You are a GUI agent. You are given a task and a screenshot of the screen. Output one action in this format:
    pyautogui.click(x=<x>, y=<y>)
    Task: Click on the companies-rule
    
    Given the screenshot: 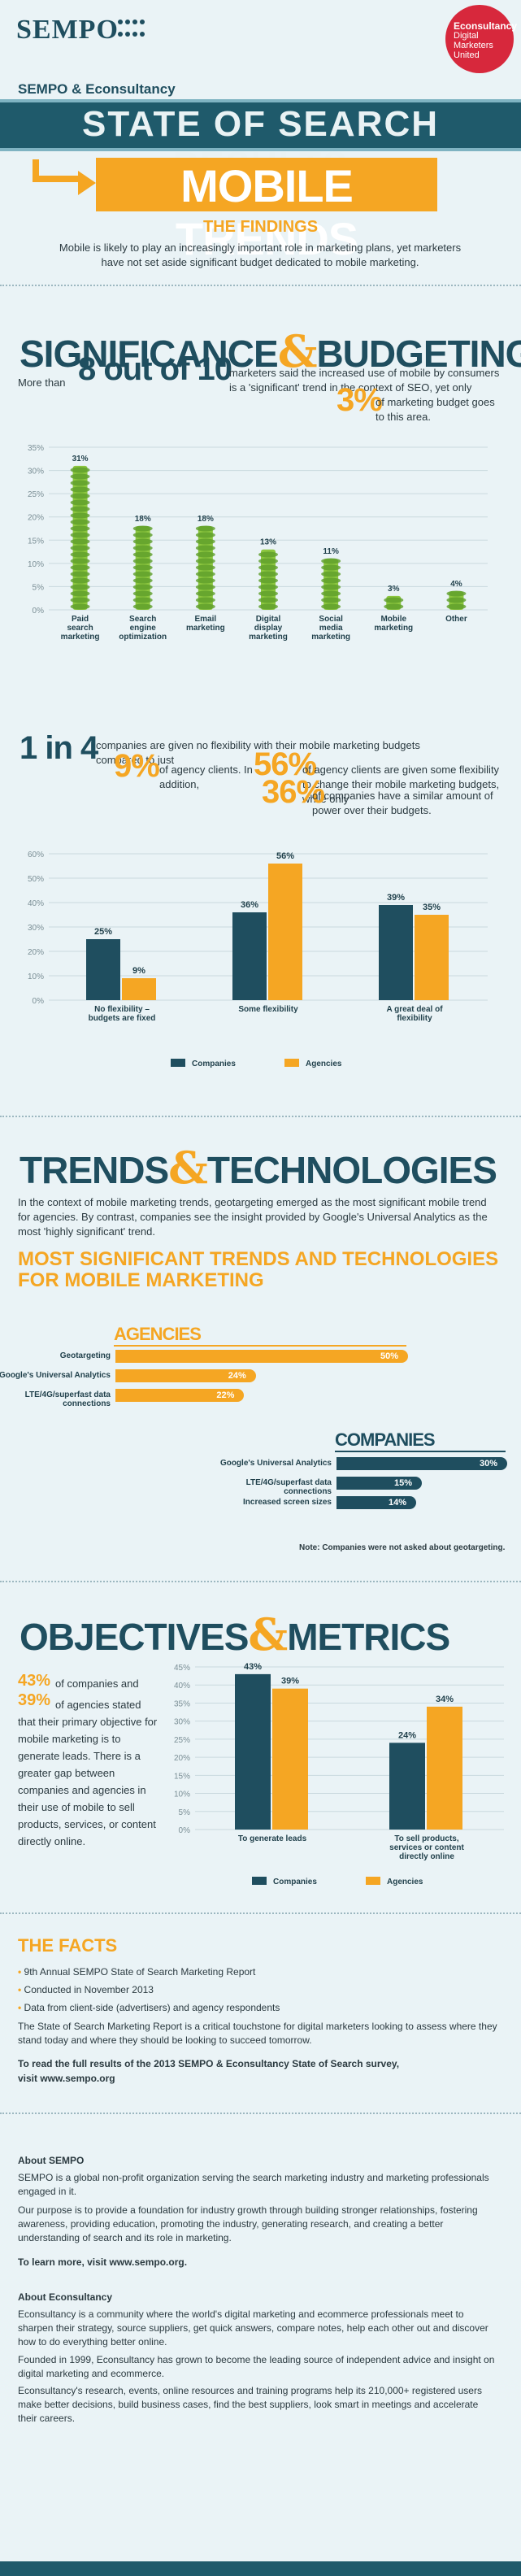 What is the action you would take?
    pyautogui.click(x=420, y=1452)
    